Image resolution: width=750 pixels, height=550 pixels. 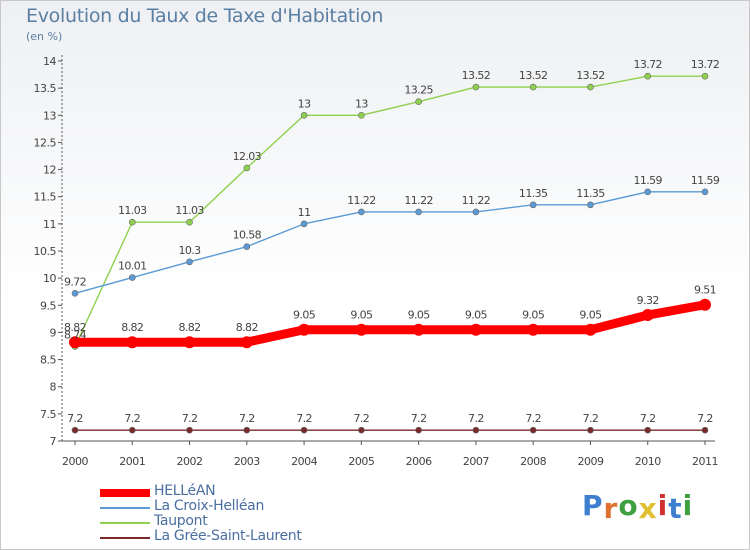 I want to click on series-la-gree-saint-laurent, so click(x=390, y=430).